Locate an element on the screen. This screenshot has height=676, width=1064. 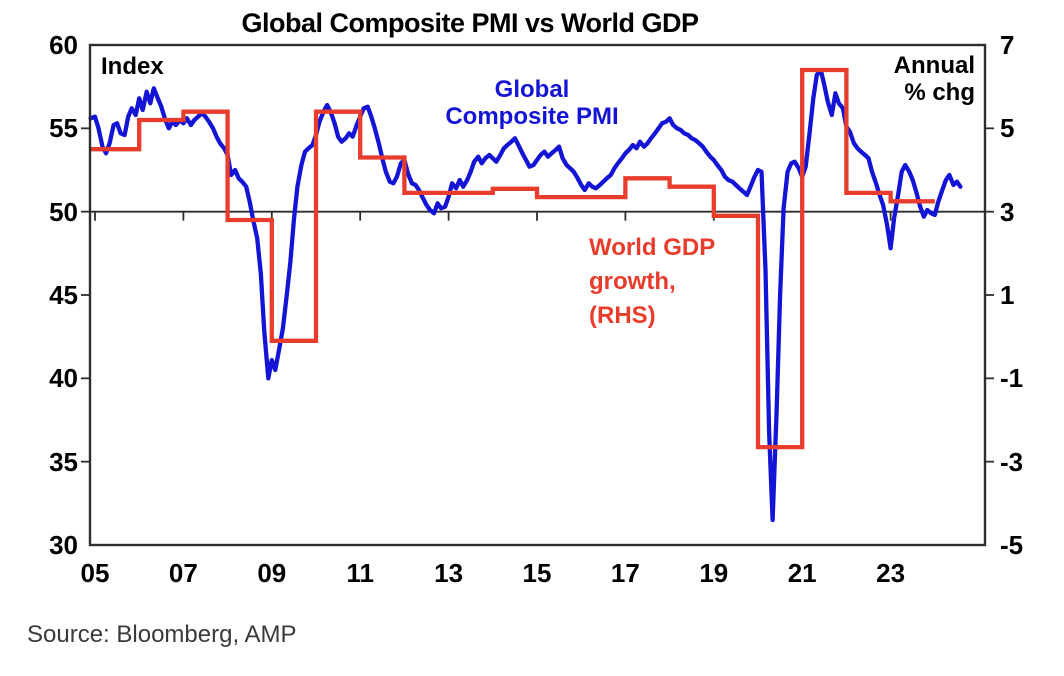
left-axis-tick-label: 60 is located at coordinates (63, 45).